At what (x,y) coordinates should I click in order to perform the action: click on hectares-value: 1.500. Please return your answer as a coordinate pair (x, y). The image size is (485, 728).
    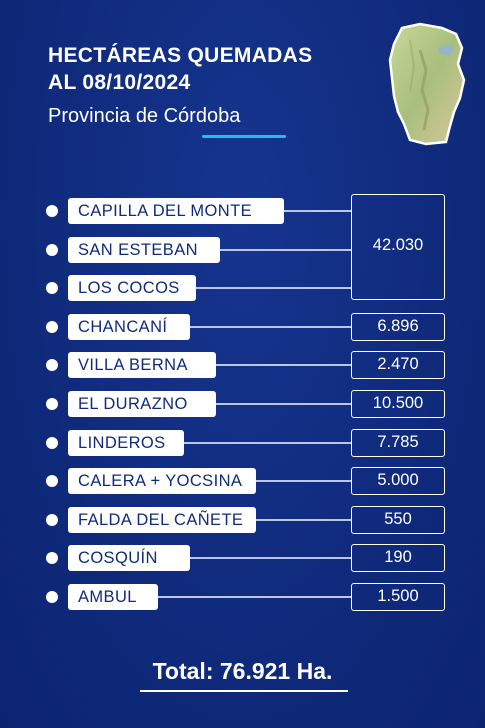
    Looking at the image, I should click on (398, 597).